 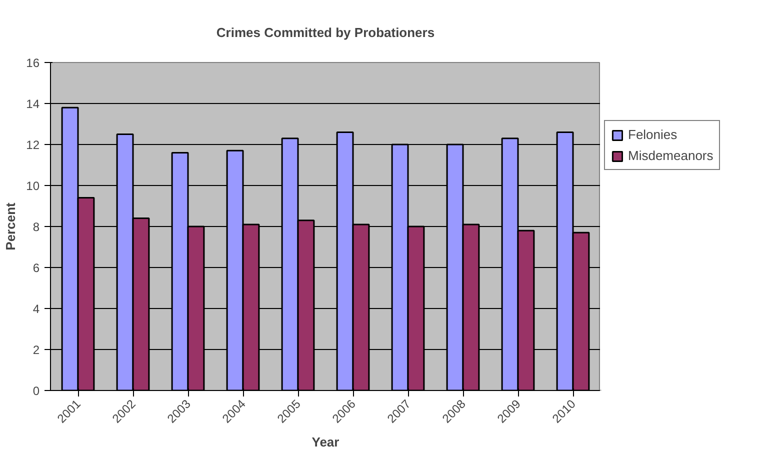 What do you see at coordinates (33, 104) in the screenshot?
I see `y-tick-label: 14` at bounding box center [33, 104].